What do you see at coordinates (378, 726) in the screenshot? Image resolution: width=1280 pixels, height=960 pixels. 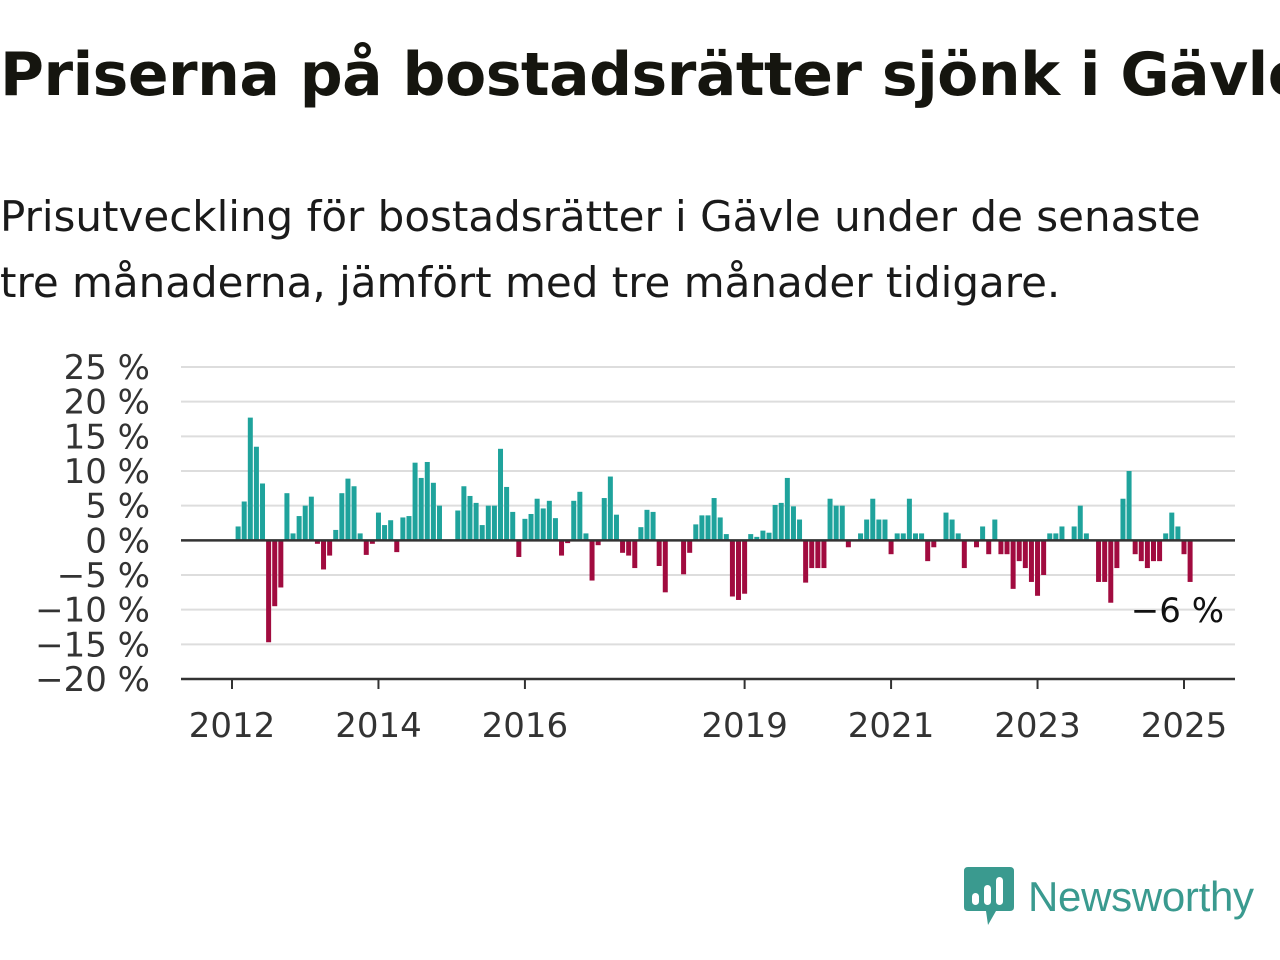 I see `x-tick-label: 2014` at bounding box center [378, 726].